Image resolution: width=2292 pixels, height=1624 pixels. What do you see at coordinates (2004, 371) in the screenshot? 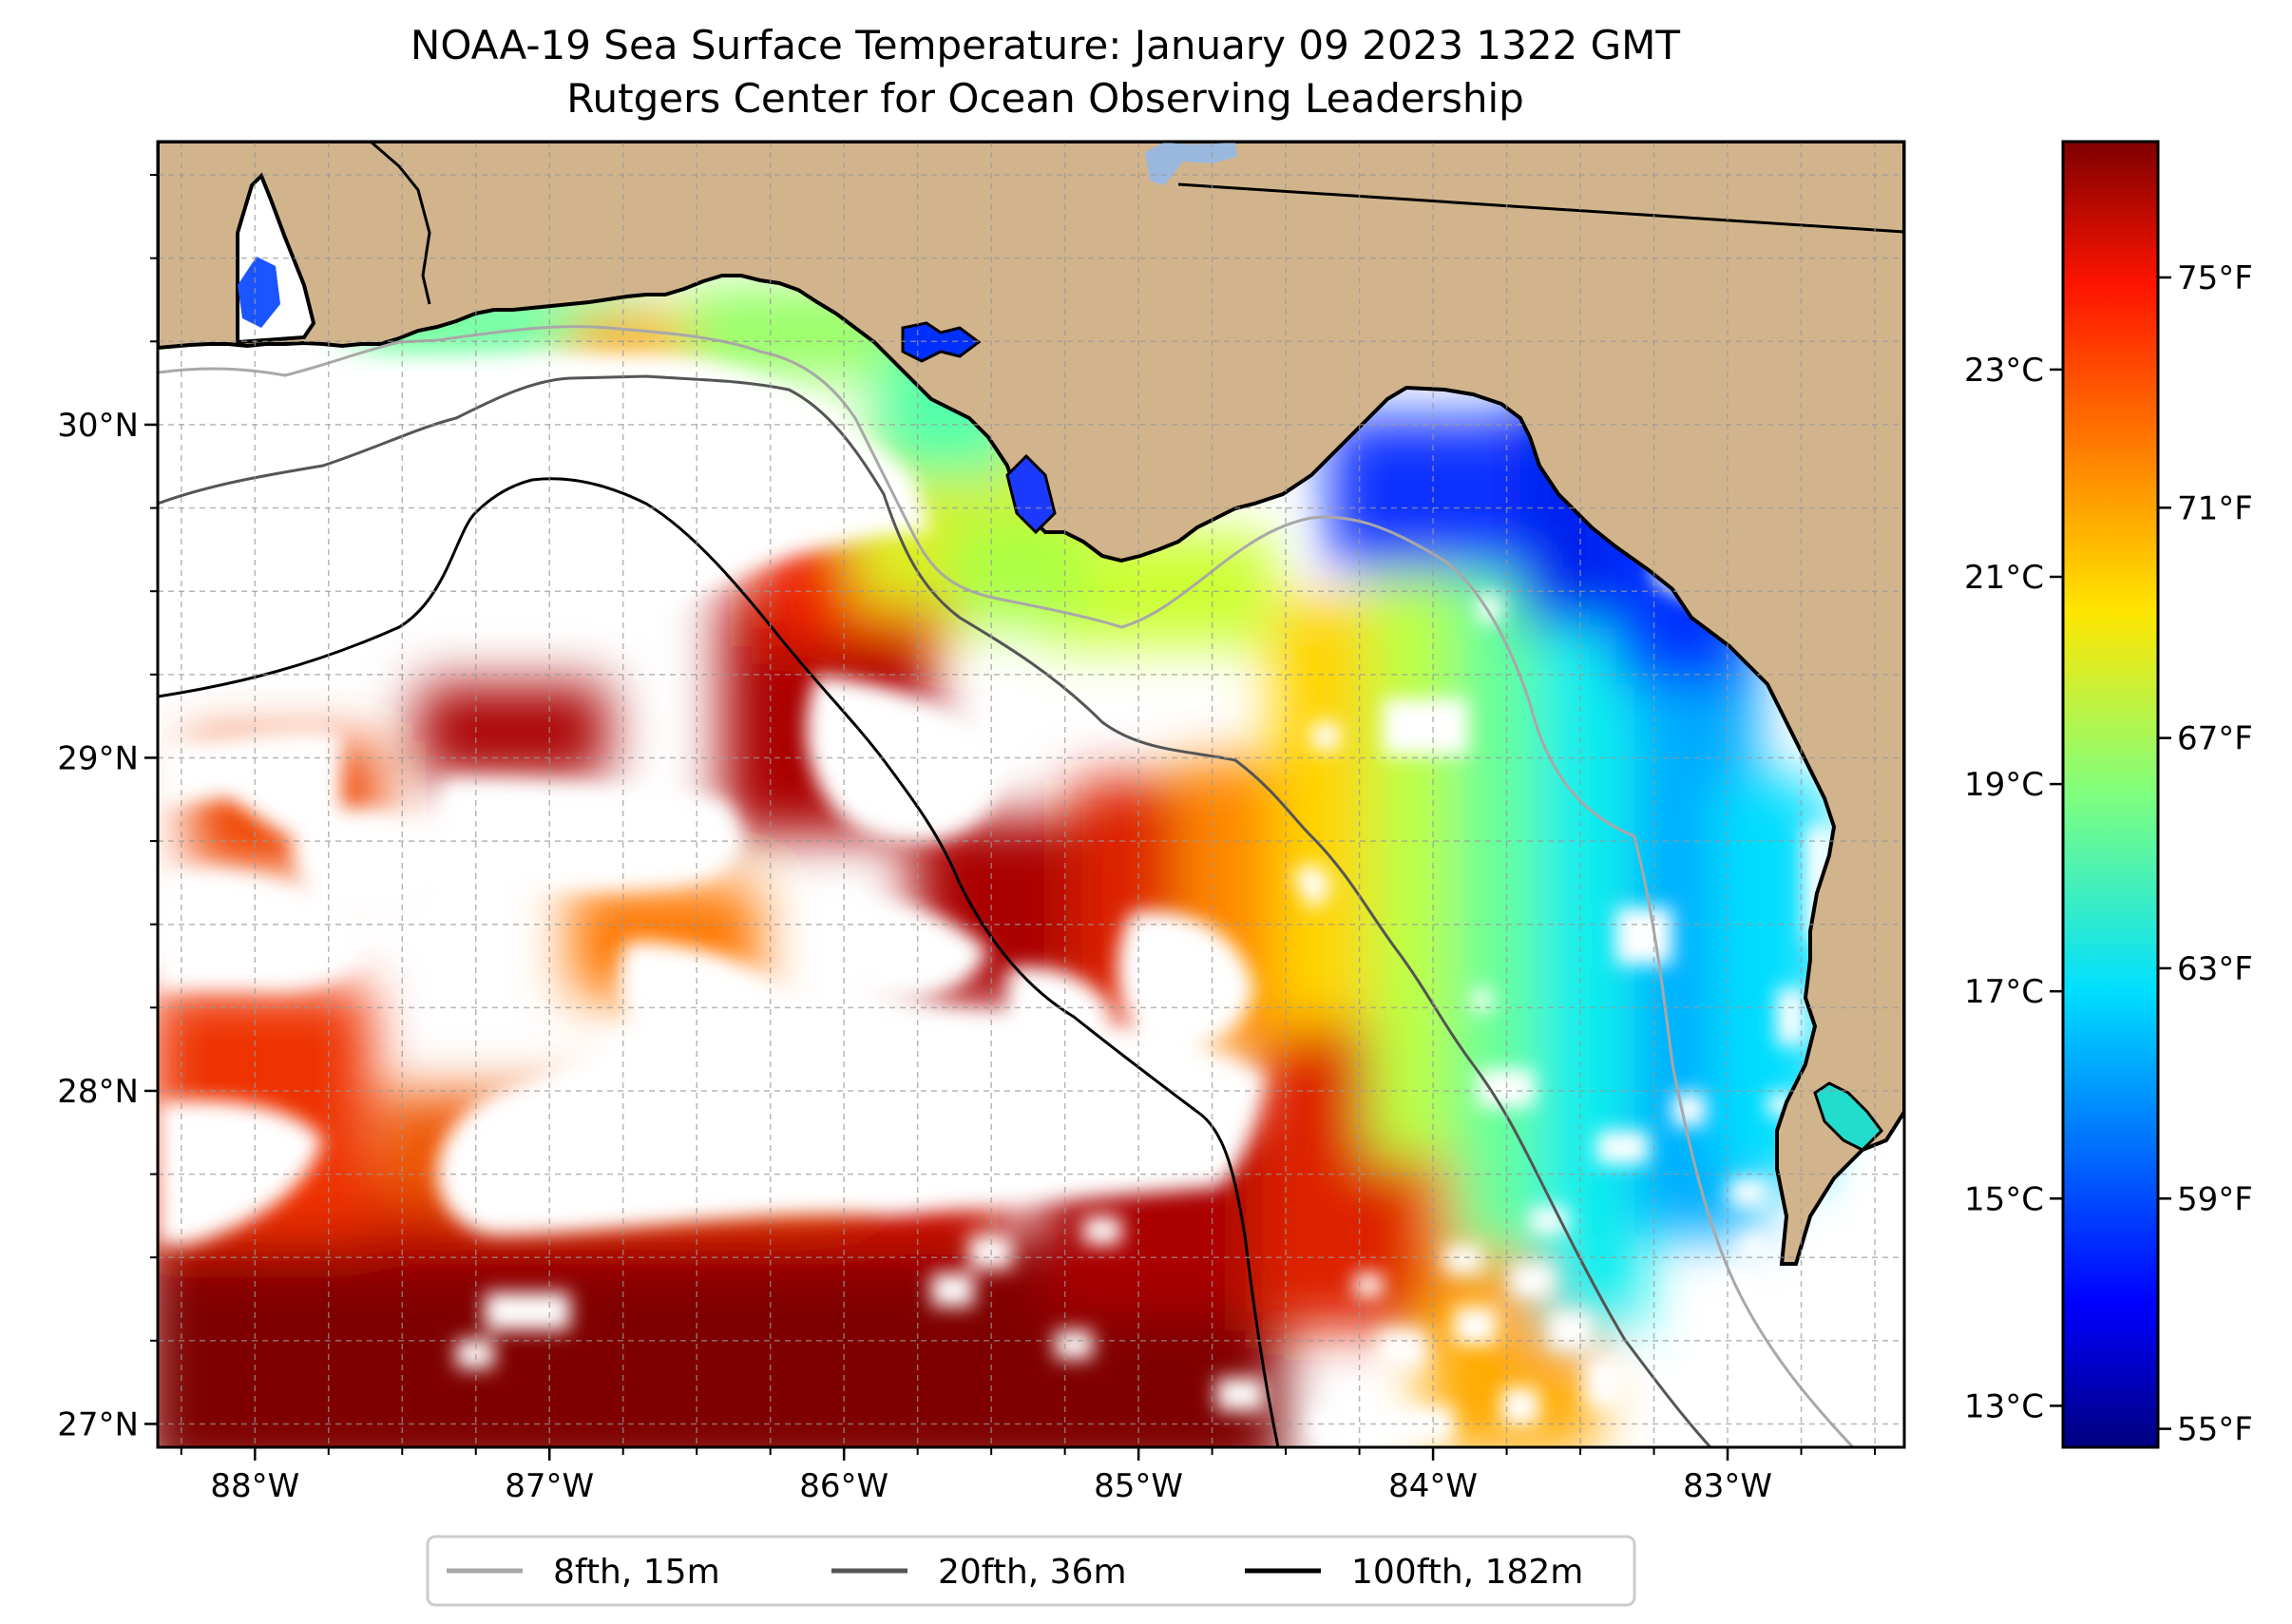
I see `celsius-tick-label: 23°C` at bounding box center [2004, 371].